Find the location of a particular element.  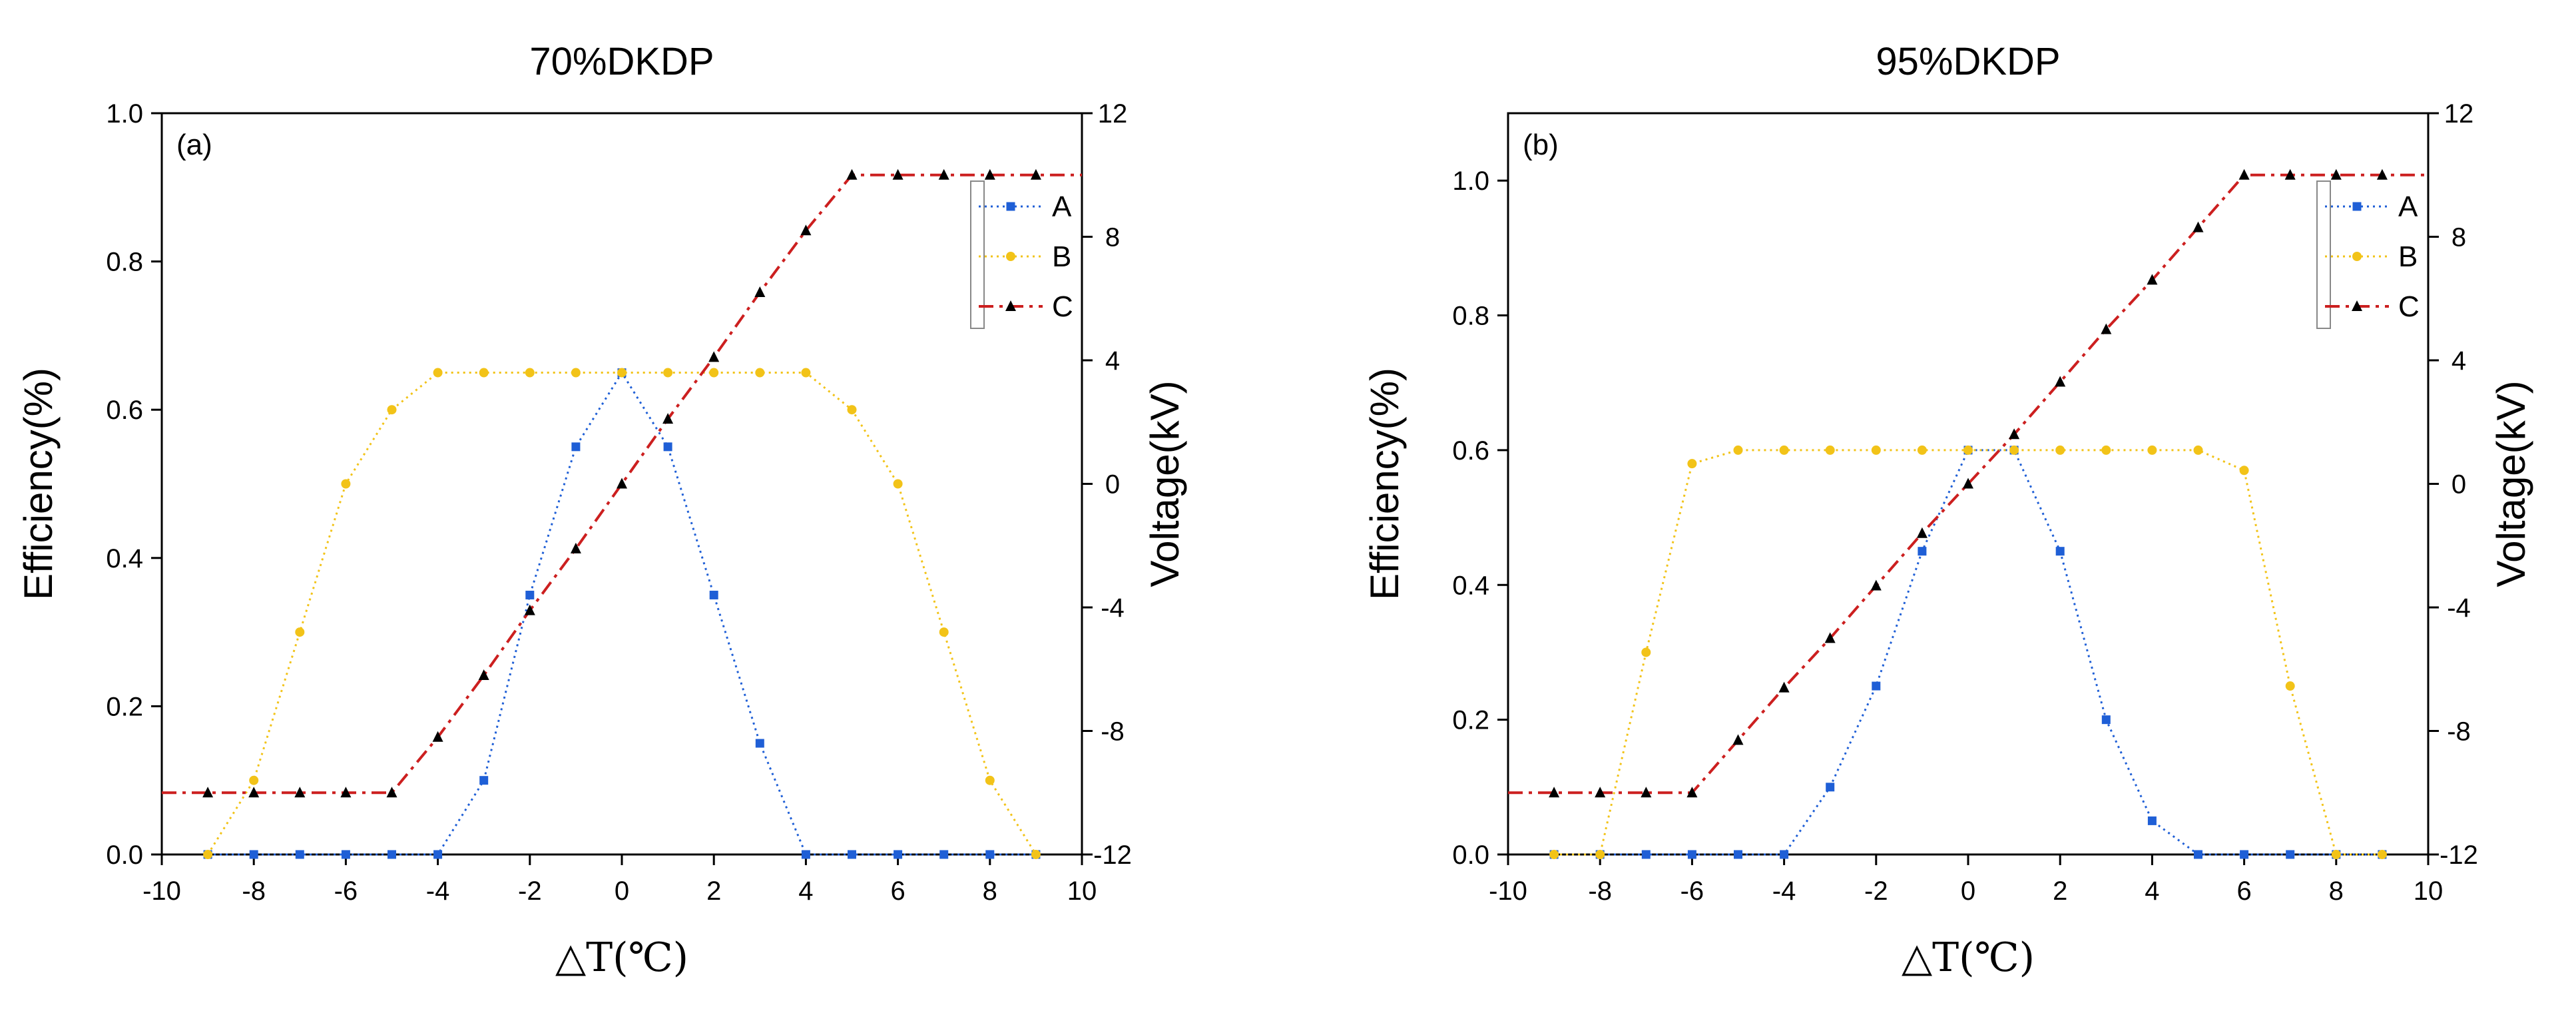

x-tick-label: -4 is located at coordinates (438, 891).